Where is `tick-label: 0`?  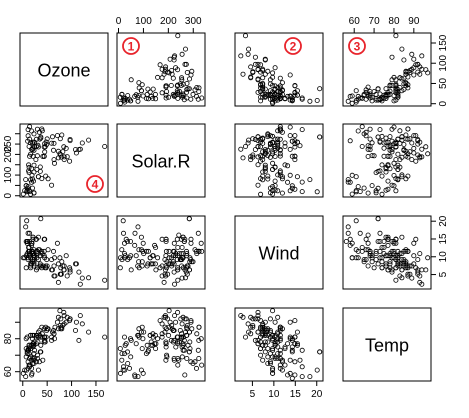 tick-label: 0 is located at coordinates (119, 21).